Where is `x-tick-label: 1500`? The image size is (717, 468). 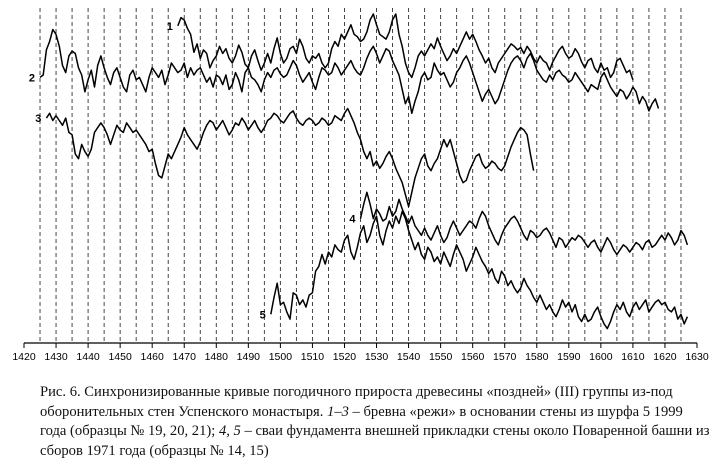
x-tick-label: 1500 is located at coordinates (281, 357).